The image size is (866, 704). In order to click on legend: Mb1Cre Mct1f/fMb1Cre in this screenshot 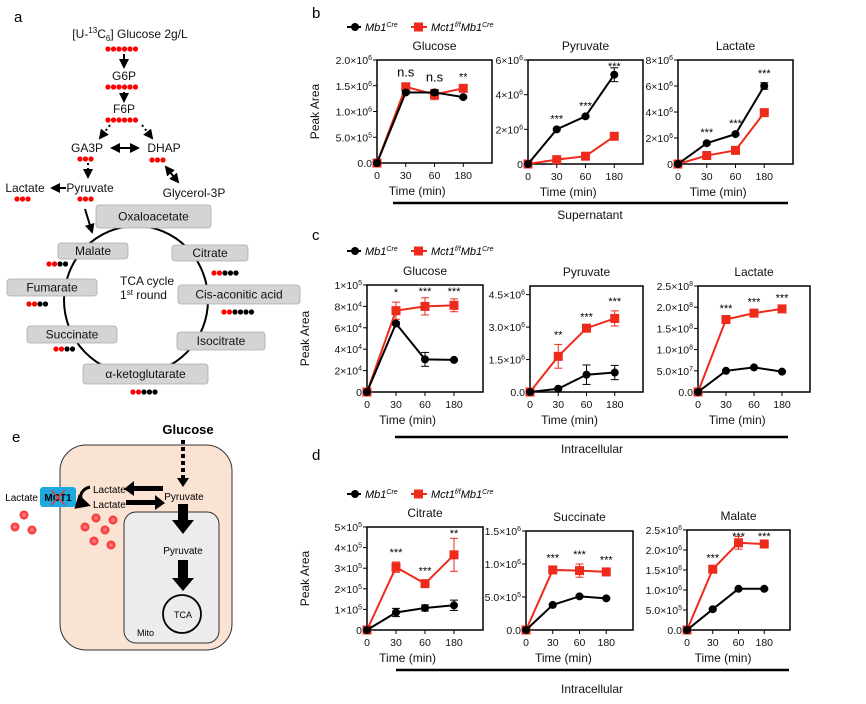, I will do `click(420, 495)`.